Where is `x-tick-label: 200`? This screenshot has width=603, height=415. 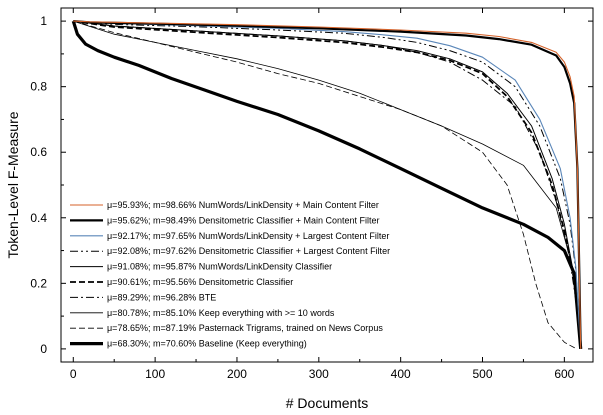 x-tick-label: 200 is located at coordinates (237, 374).